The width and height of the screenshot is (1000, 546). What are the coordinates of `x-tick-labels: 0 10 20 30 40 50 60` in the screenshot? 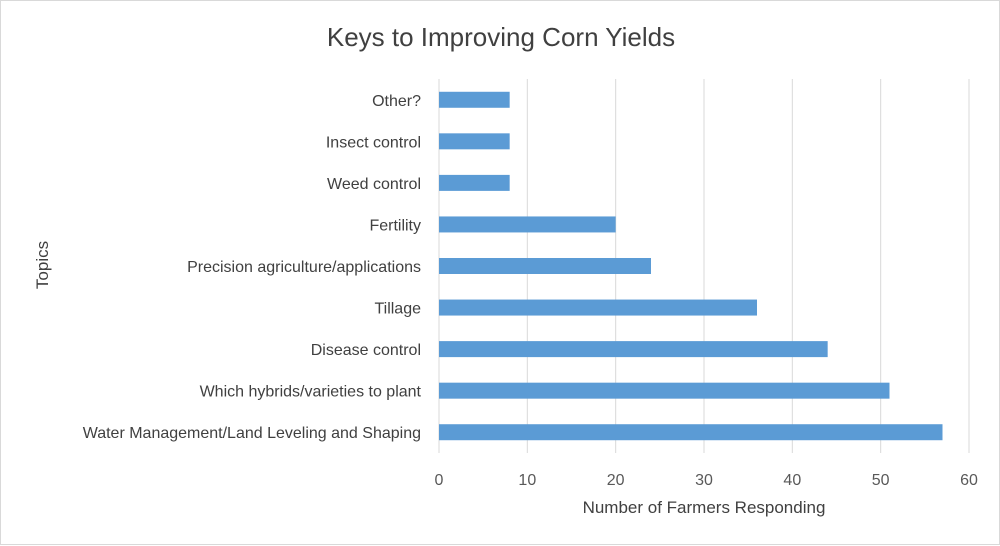 It's located at (706, 480).